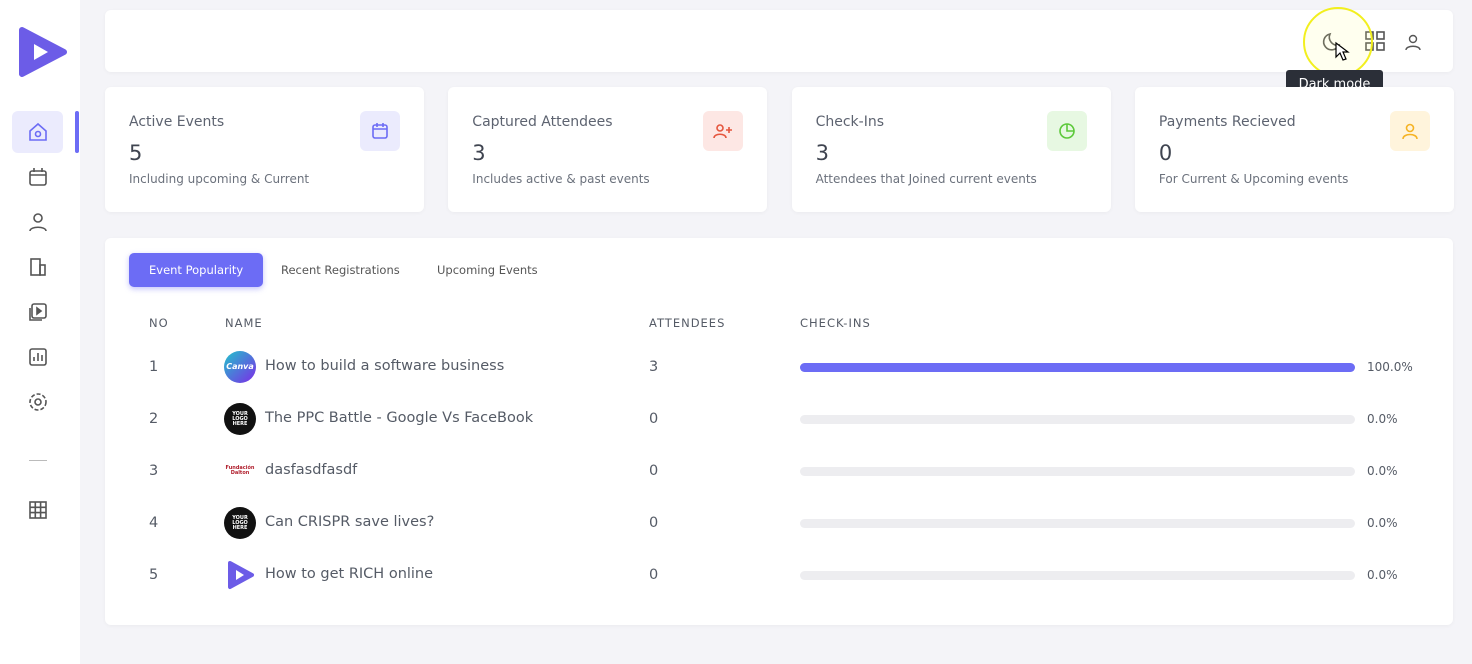 The height and width of the screenshot is (664, 1472). I want to click on logo, so click(43, 52).